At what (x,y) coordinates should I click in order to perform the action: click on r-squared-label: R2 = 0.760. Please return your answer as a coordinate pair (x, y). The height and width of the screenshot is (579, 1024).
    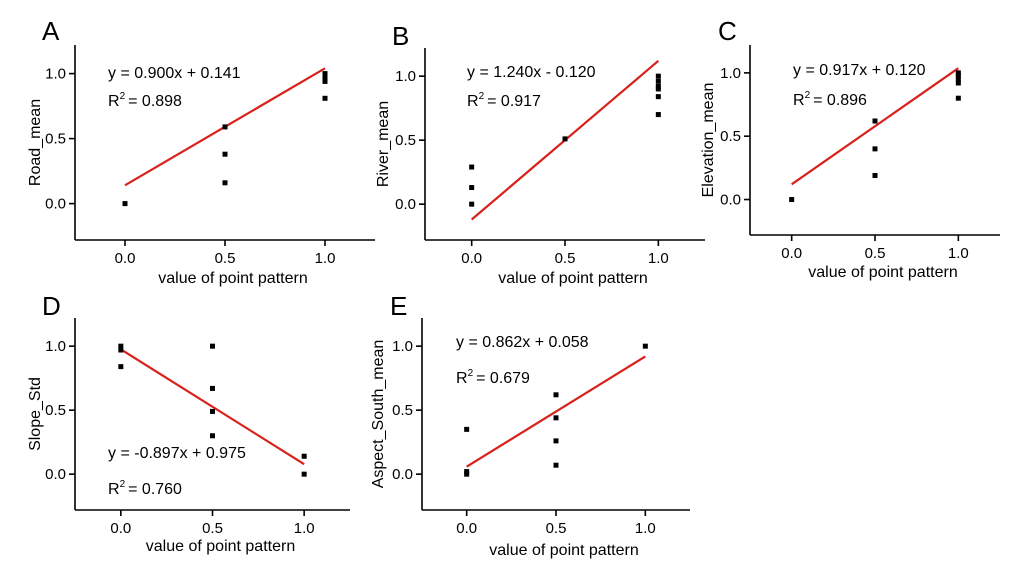
    Looking at the image, I should click on (145, 488).